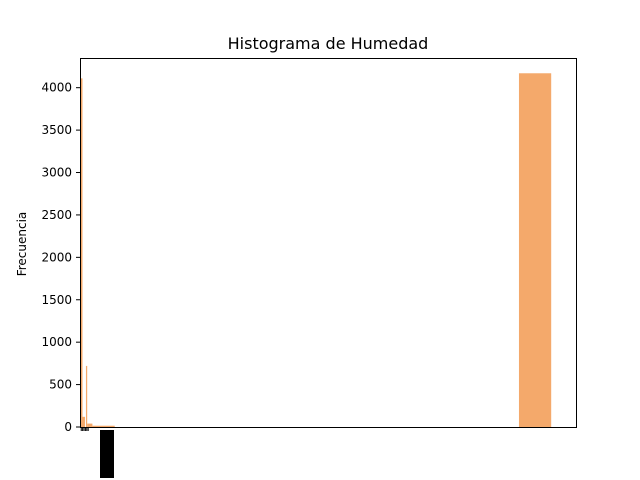  What do you see at coordinates (56, 88) in the screenshot?
I see `y-tick-label-8: 4000` at bounding box center [56, 88].